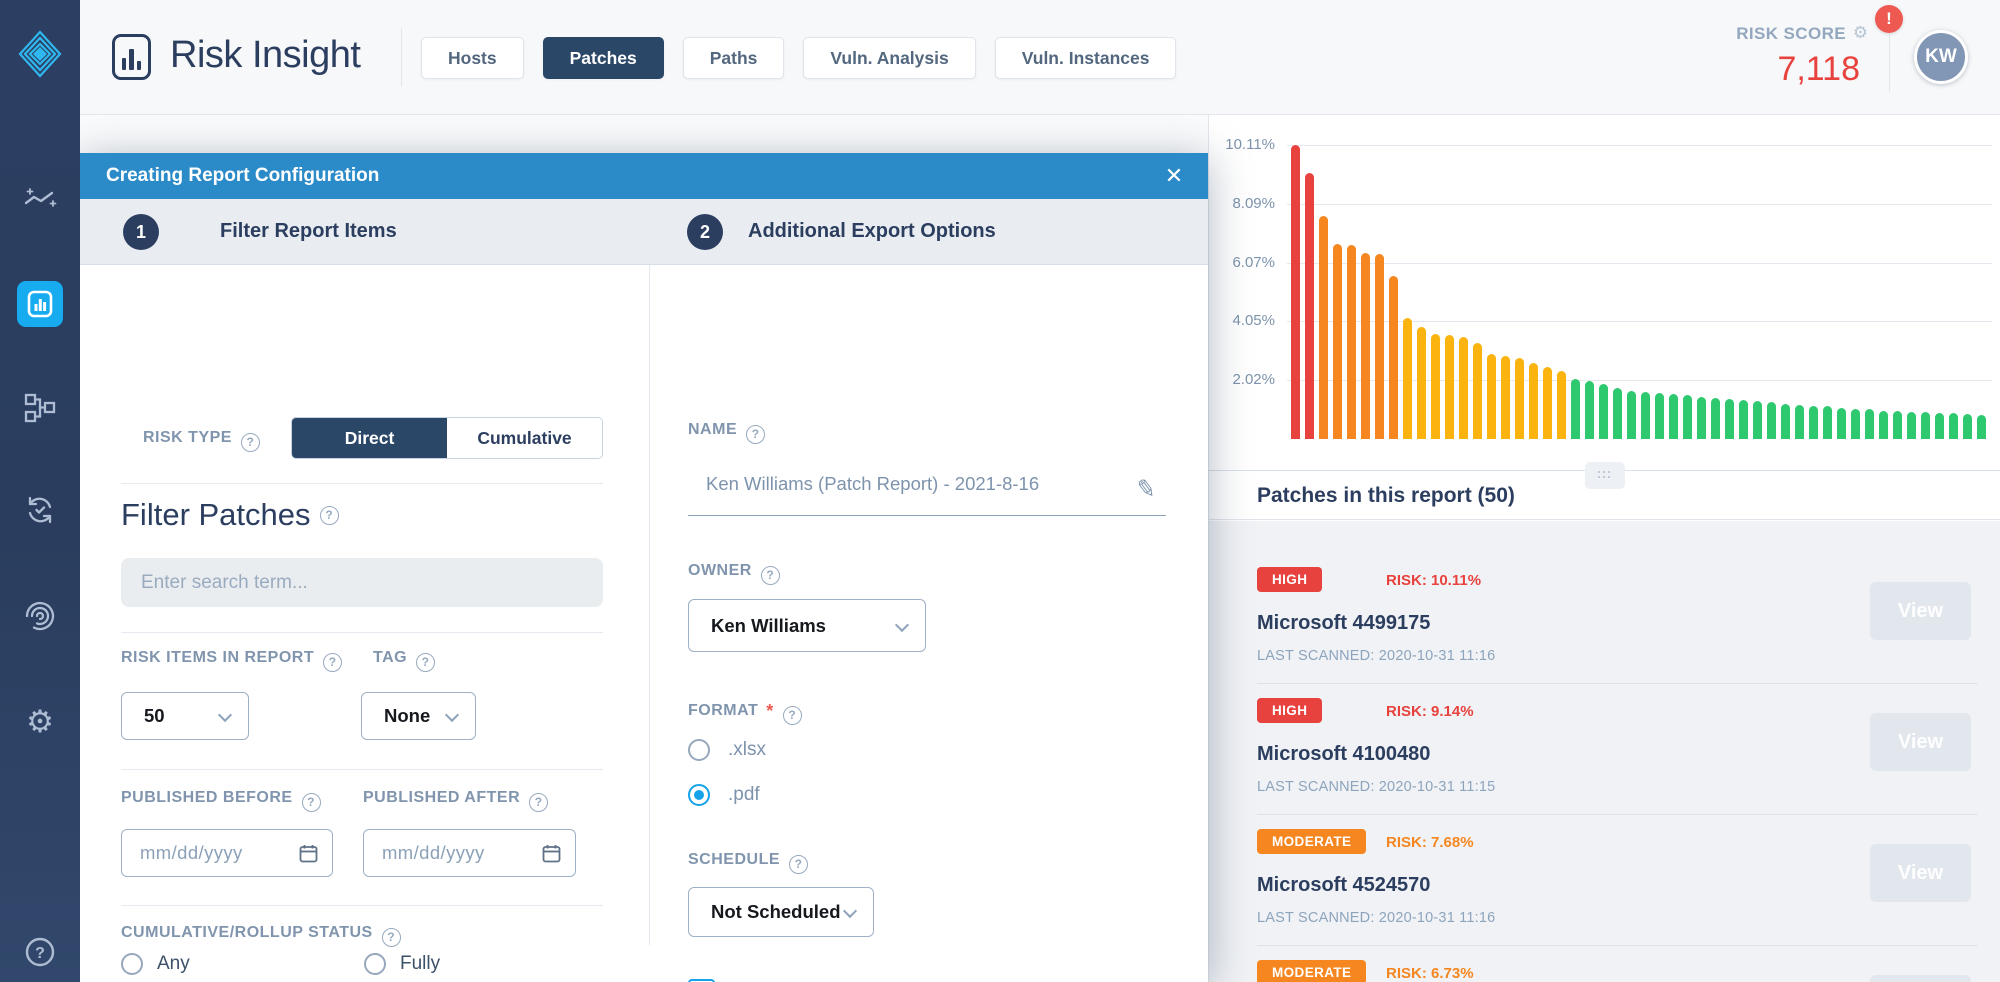  Describe the element at coordinates (727, 750) in the screenshot. I see `format-radio-xlsx: .xlsx` at that location.